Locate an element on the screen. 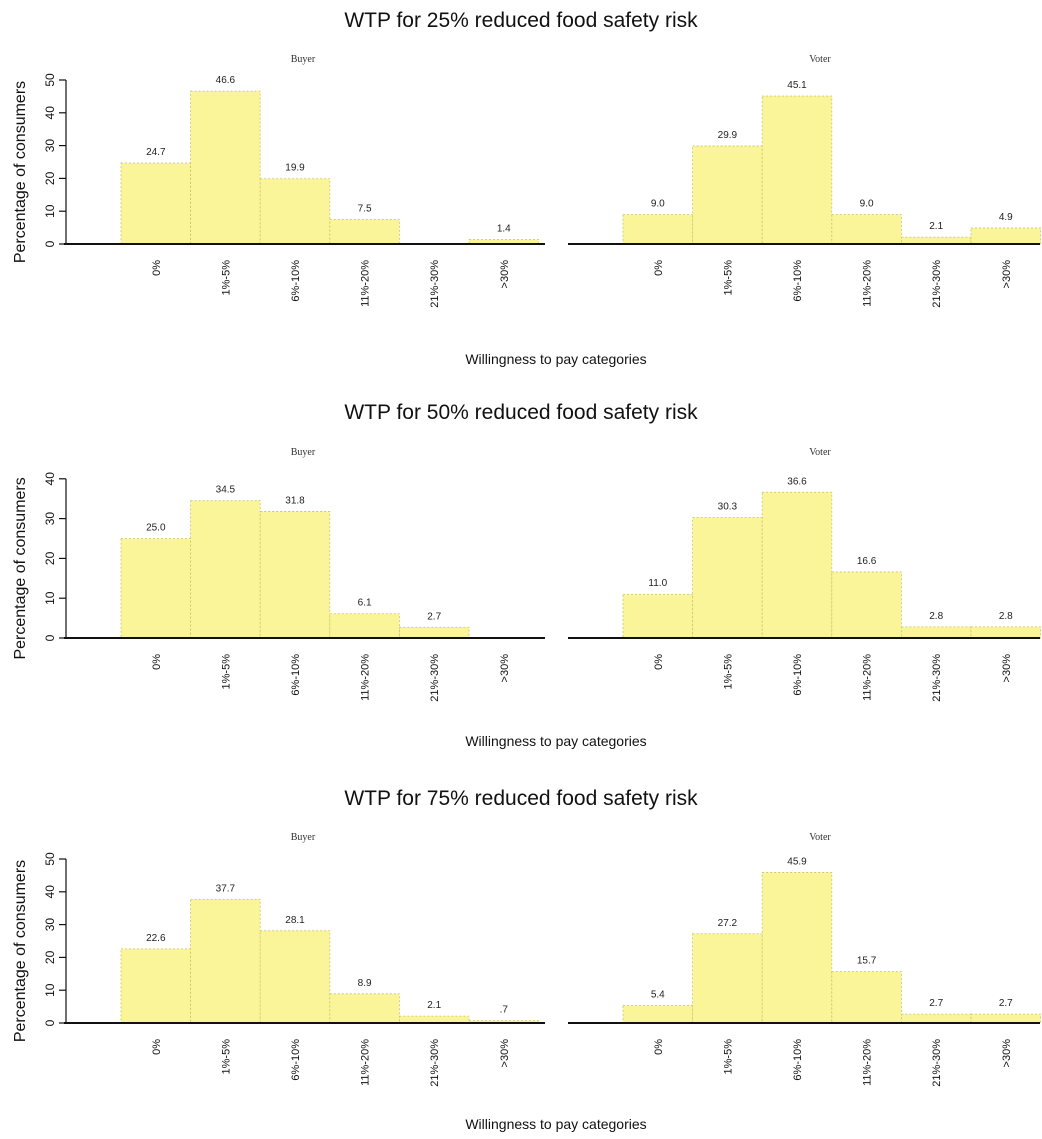  data-label: 16.6 is located at coordinates (867, 561).